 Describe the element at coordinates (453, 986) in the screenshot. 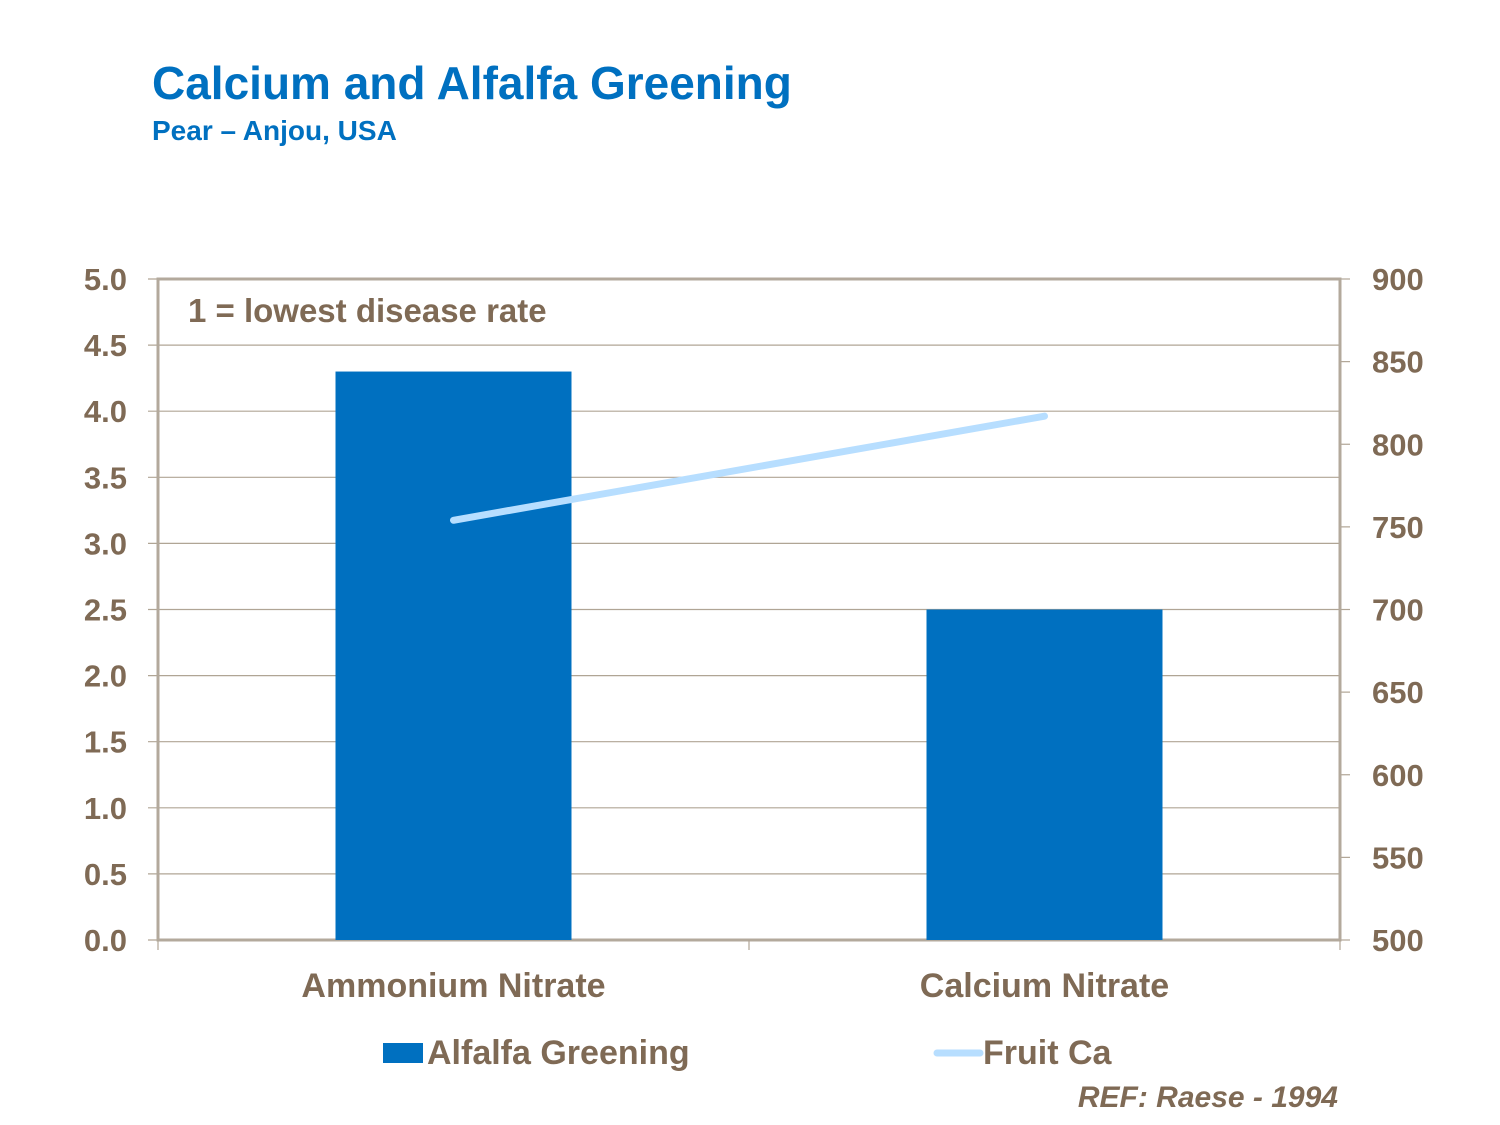

I see `x-tick-label: Ammonium Nitrate` at that location.